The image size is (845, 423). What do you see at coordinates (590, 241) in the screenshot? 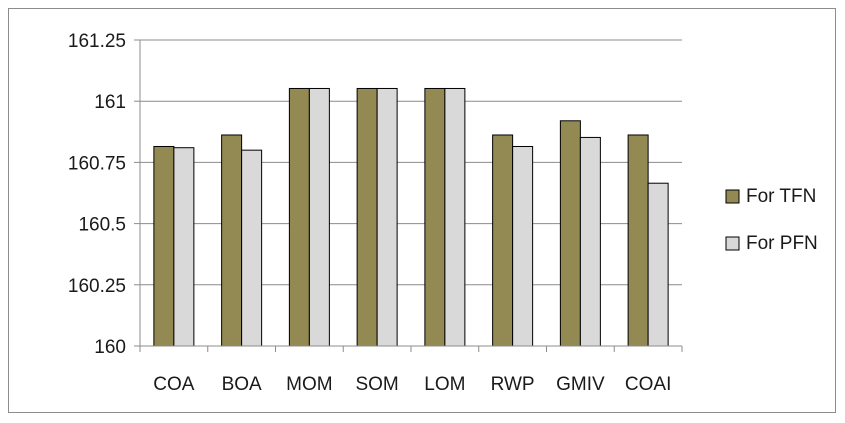
I see `bar-pfn-gmiv` at bounding box center [590, 241].